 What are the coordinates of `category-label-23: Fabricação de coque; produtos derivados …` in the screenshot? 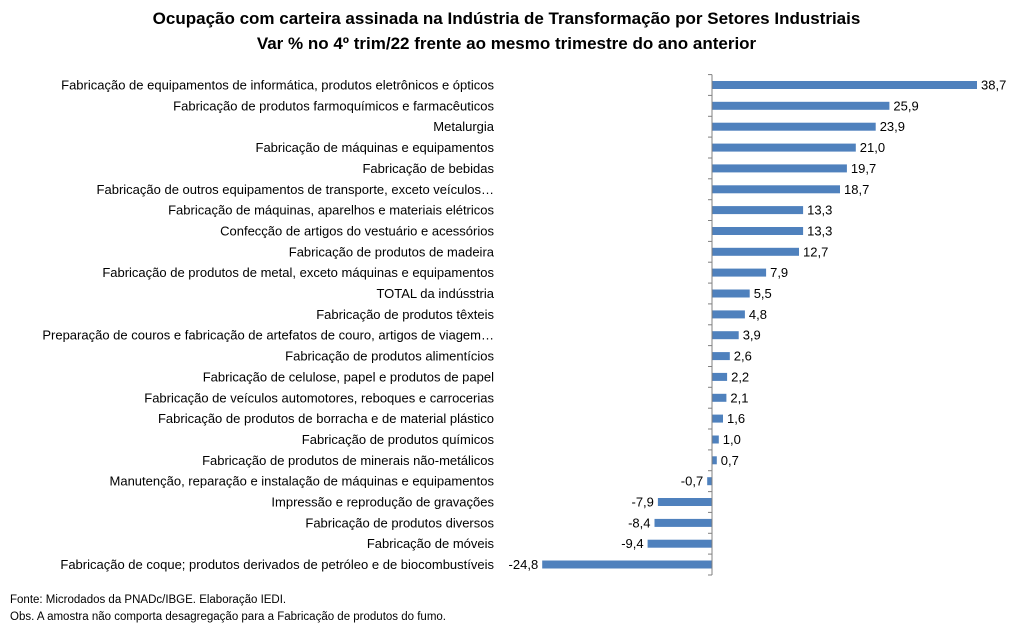 It's located at (277, 564).